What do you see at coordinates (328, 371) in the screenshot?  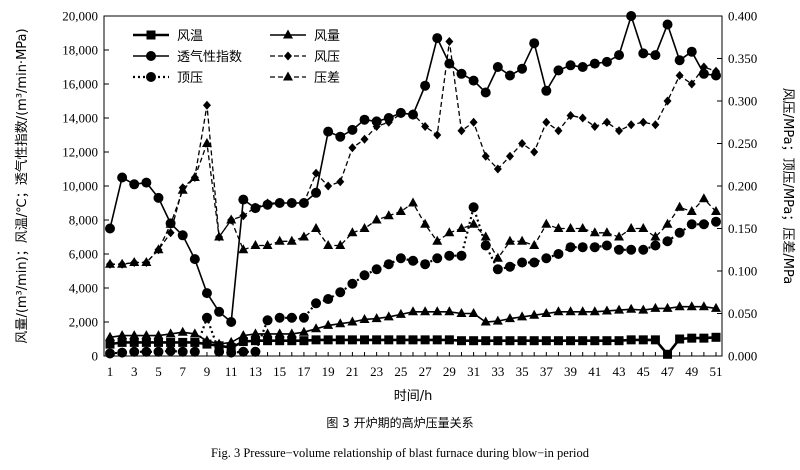 I see `x-tick-label: 19` at bounding box center [328, 371].